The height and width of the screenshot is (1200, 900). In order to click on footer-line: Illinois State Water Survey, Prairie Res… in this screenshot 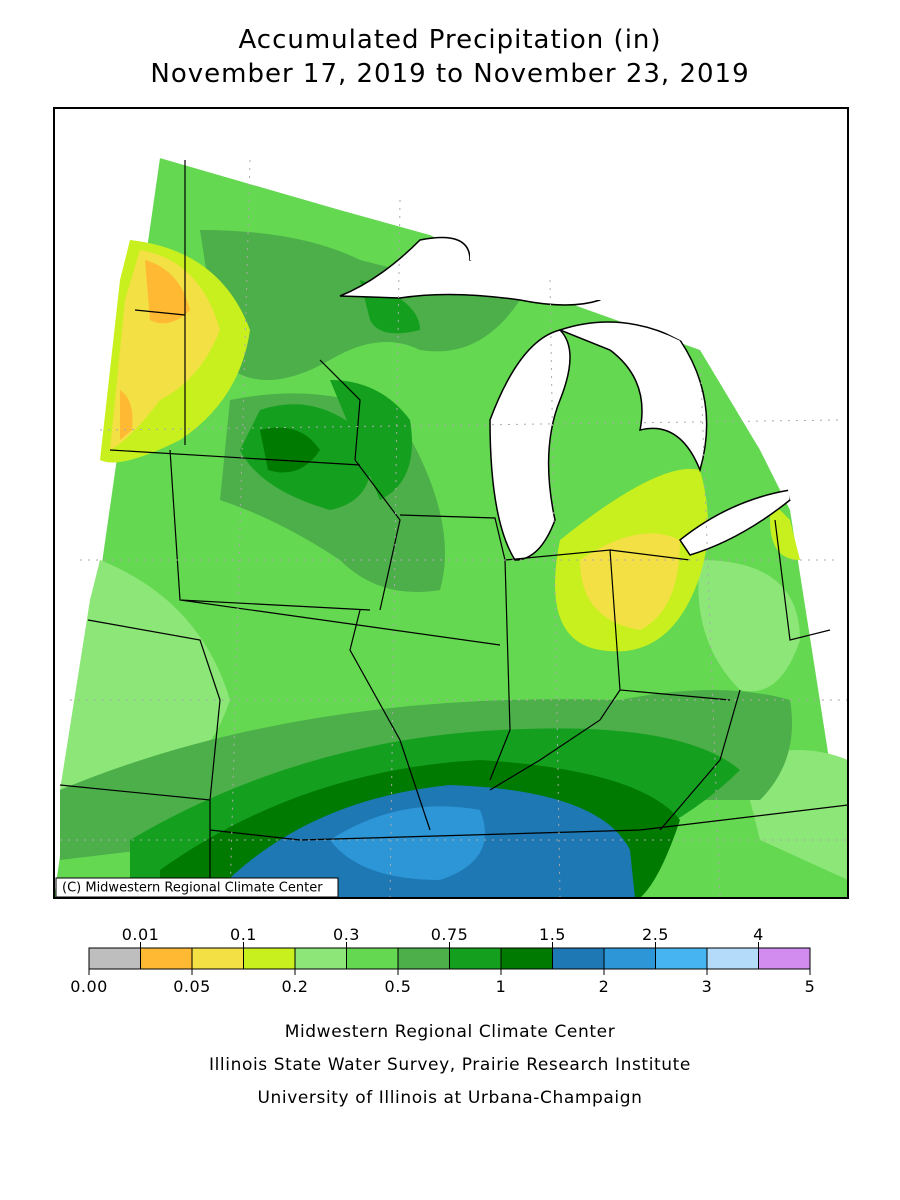, I will do `click(450, 1065)`.